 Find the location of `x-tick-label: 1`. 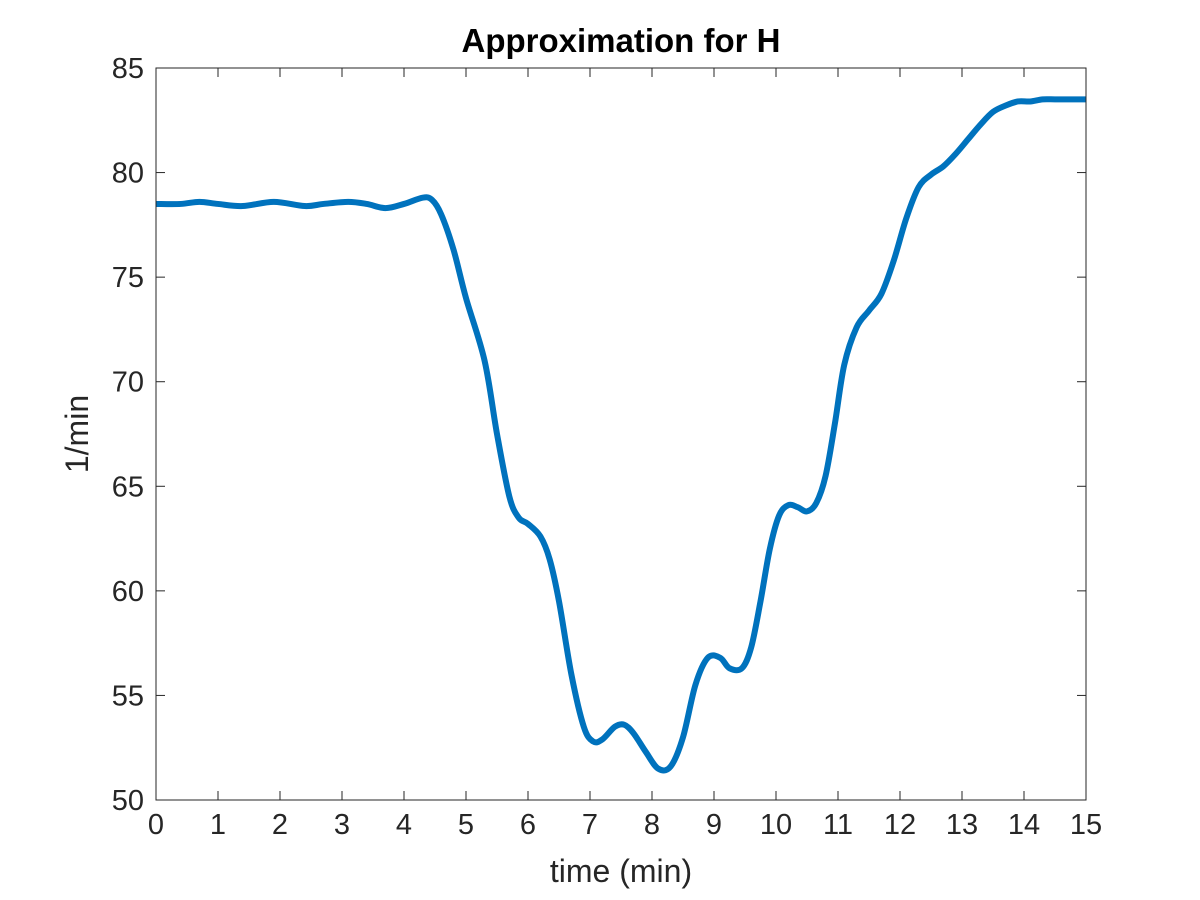

x-tick-label: 1 is located at coordinates (218, 825).